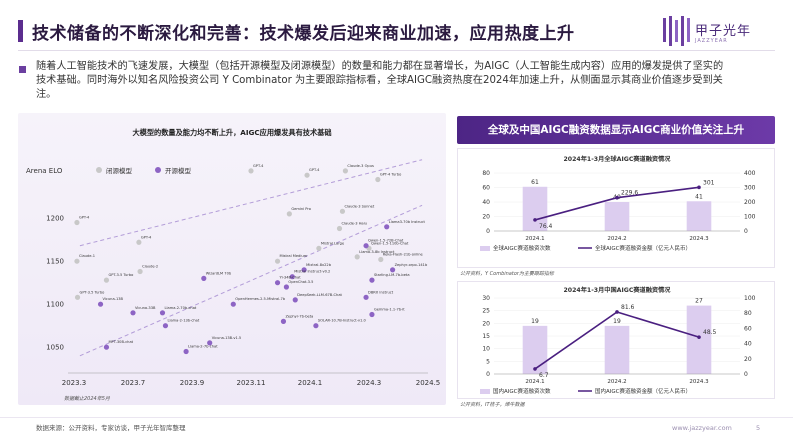 The image size is (793, 446). Describe the element at coordinates (342, 321) in the screenshot. I see `model-label: SOLAR-10.7B-Instruct-v1.0` at that location.